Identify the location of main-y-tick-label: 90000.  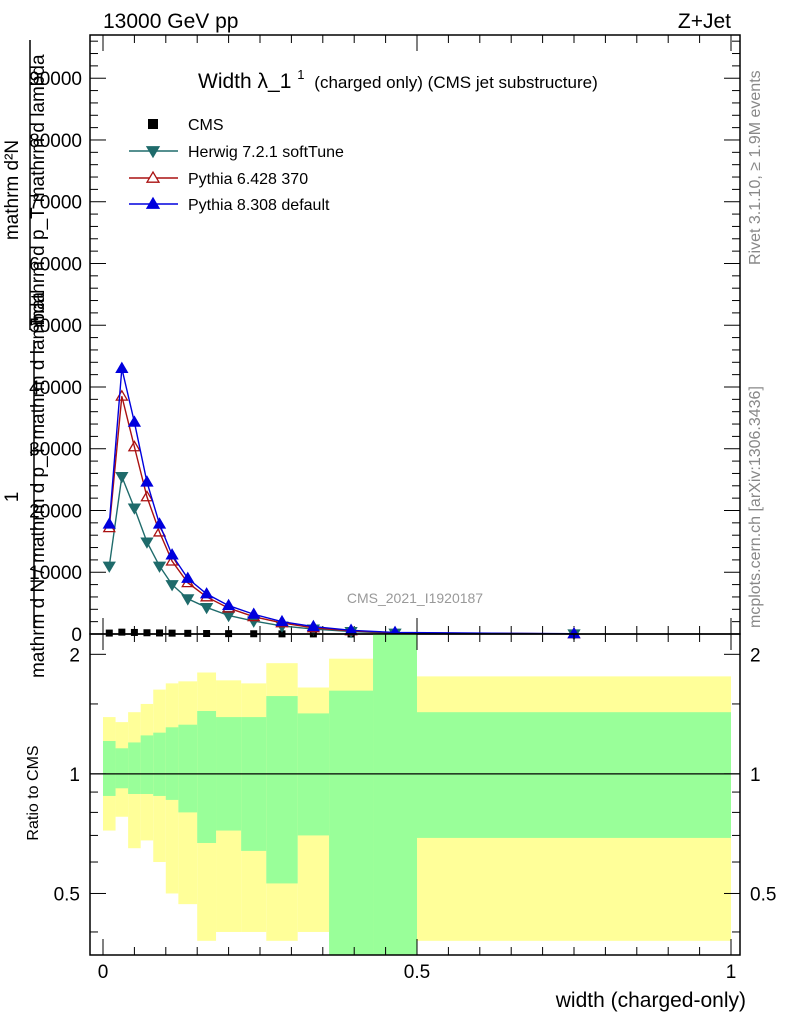
(55, 79).